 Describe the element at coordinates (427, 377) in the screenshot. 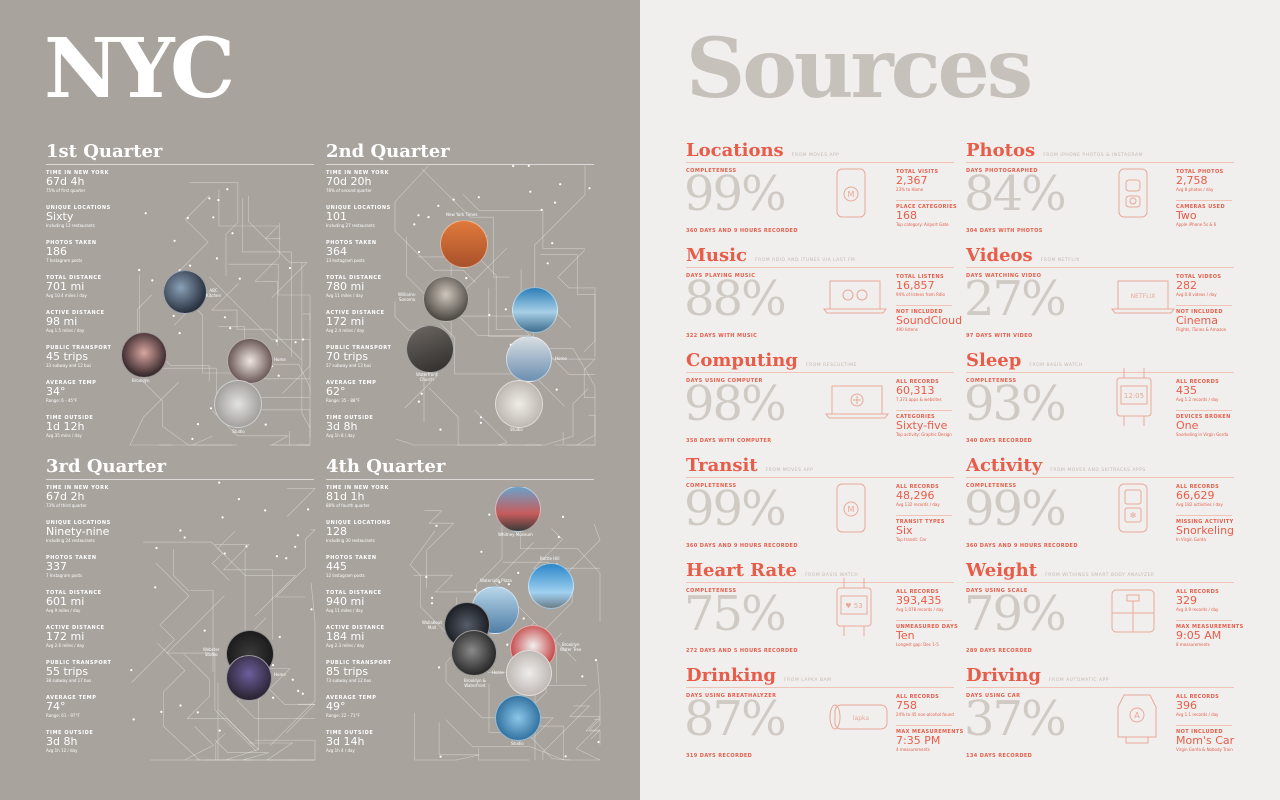

I see `place-label: Waterfront Church` at that location.